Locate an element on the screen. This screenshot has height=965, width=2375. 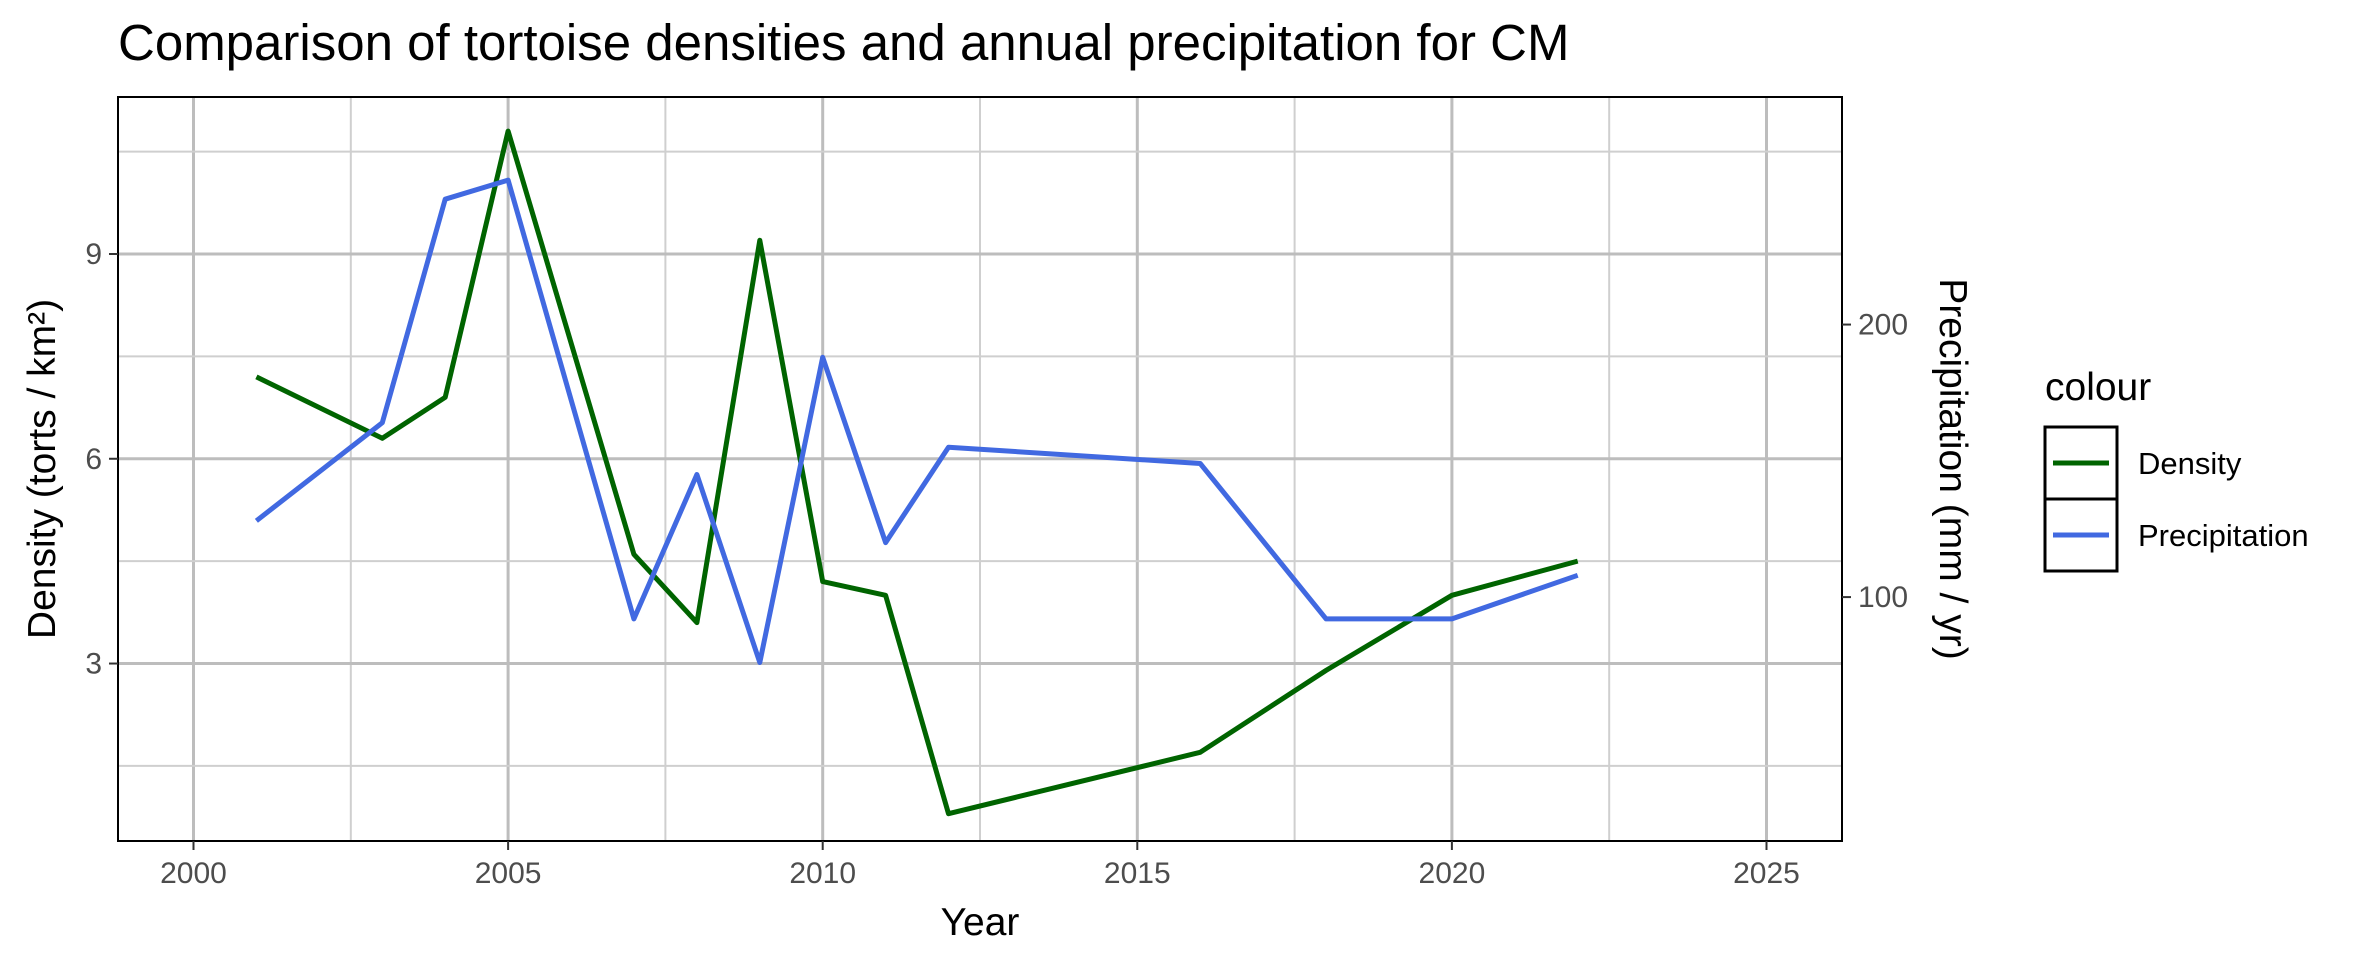
x-tick-label: 2010 is located at coordinates (822, 873).